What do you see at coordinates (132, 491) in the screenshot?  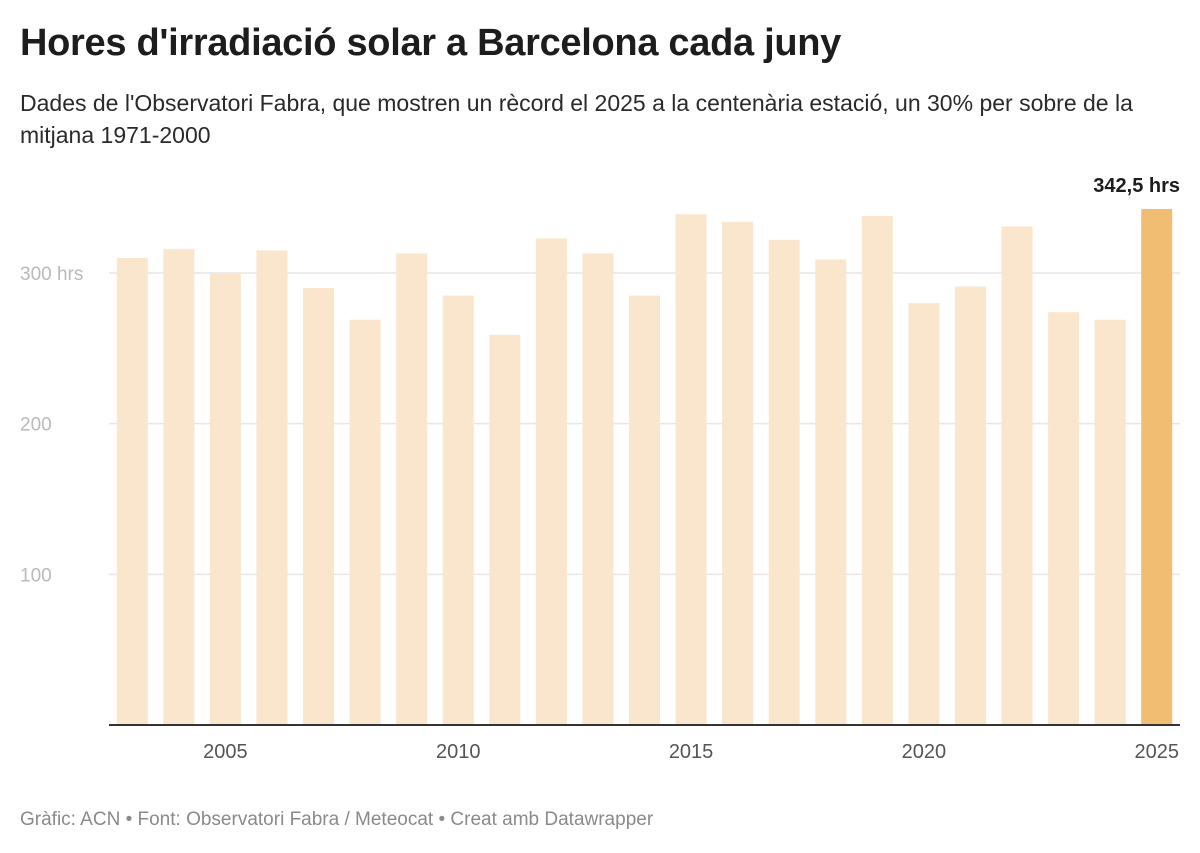 I see `bar-2003` at bounding box center [132, 491].